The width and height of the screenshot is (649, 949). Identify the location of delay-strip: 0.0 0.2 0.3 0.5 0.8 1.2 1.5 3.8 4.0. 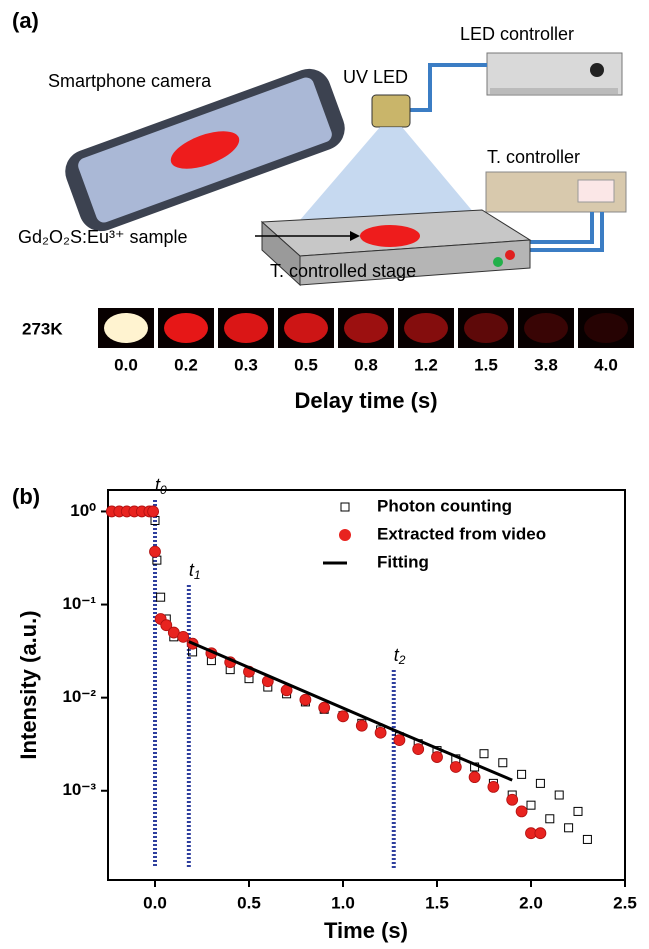
(366, 341).